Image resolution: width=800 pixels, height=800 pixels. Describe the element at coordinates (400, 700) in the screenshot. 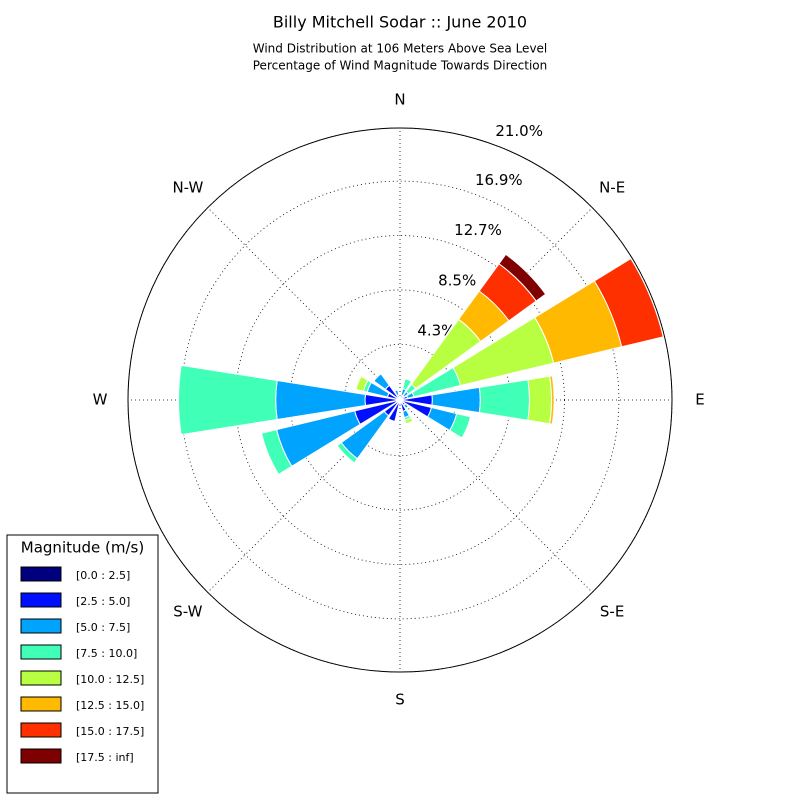

I see `direction-label: S` at that location.